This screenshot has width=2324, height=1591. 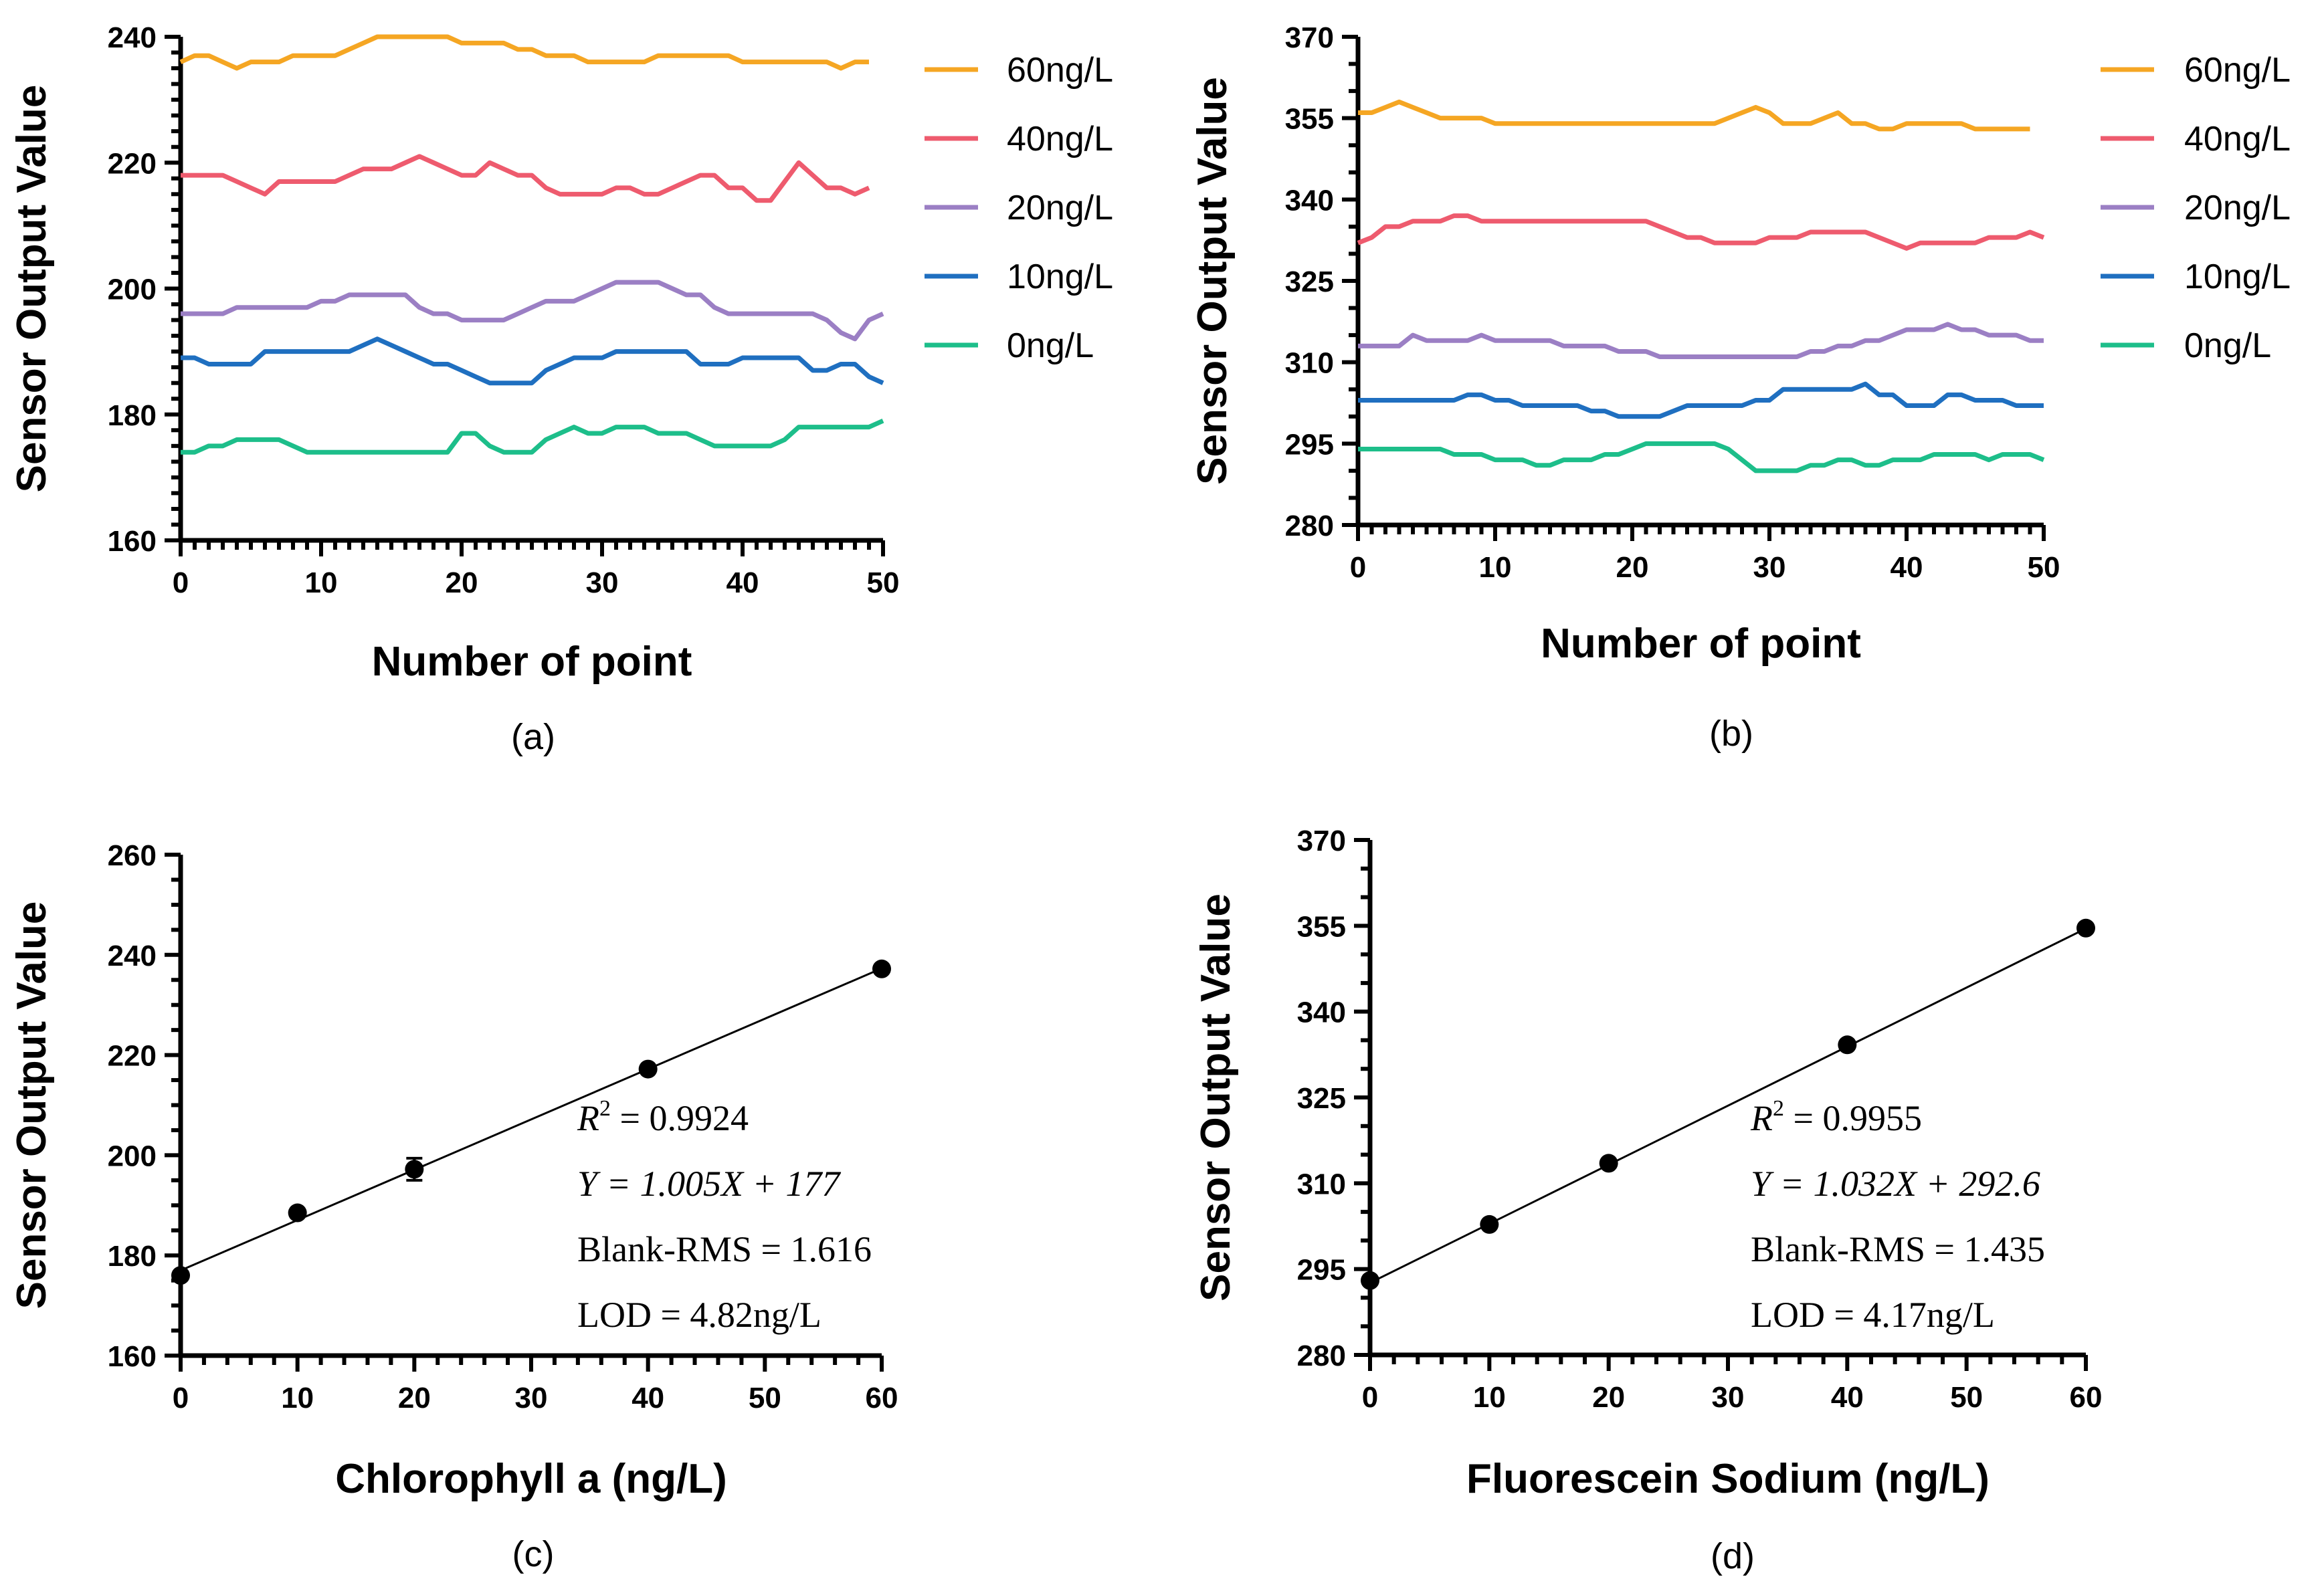 What do you see at coordinates (532, 311) in the screenshot?
I see `series-line-20ng/L` at bounding box center [532, 311].